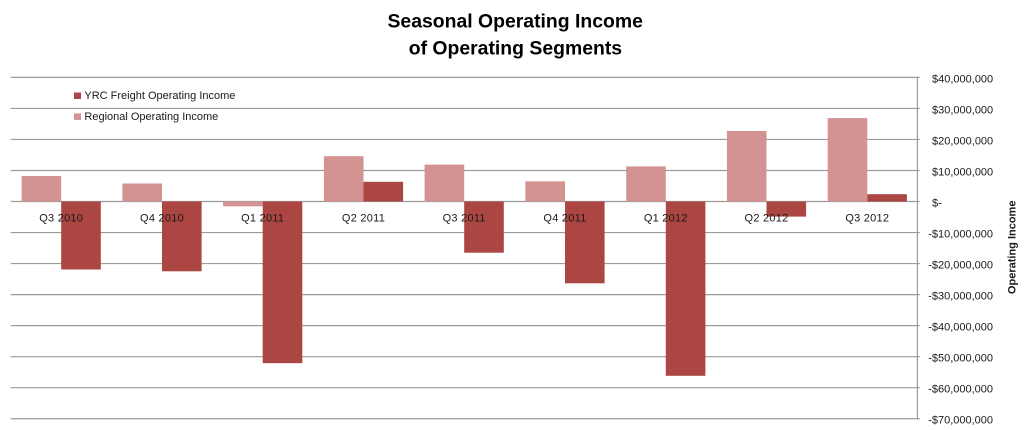 The height and width of the screenshot is (430, 1024). Describe the element at coordinates (962, 79) in the screenshot. I see `svg-text: $40,000,000` at that location.